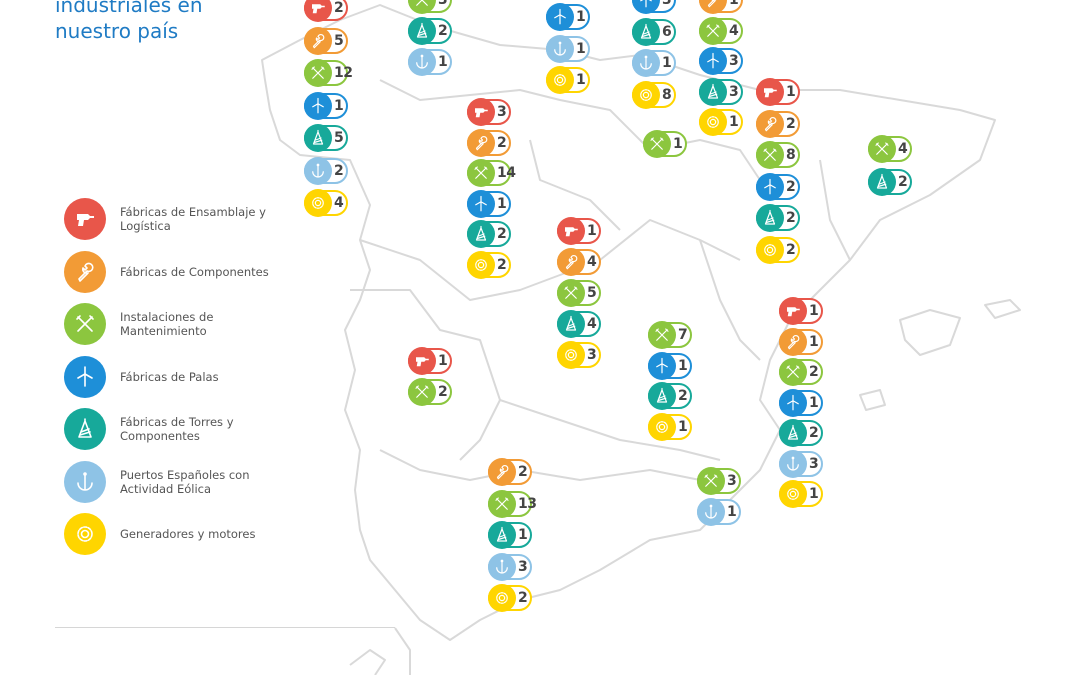 The height and width of the screenshot is (675, 1080). I want to click on la-rioja-maintenance-marker: 1, so click(665, 144).